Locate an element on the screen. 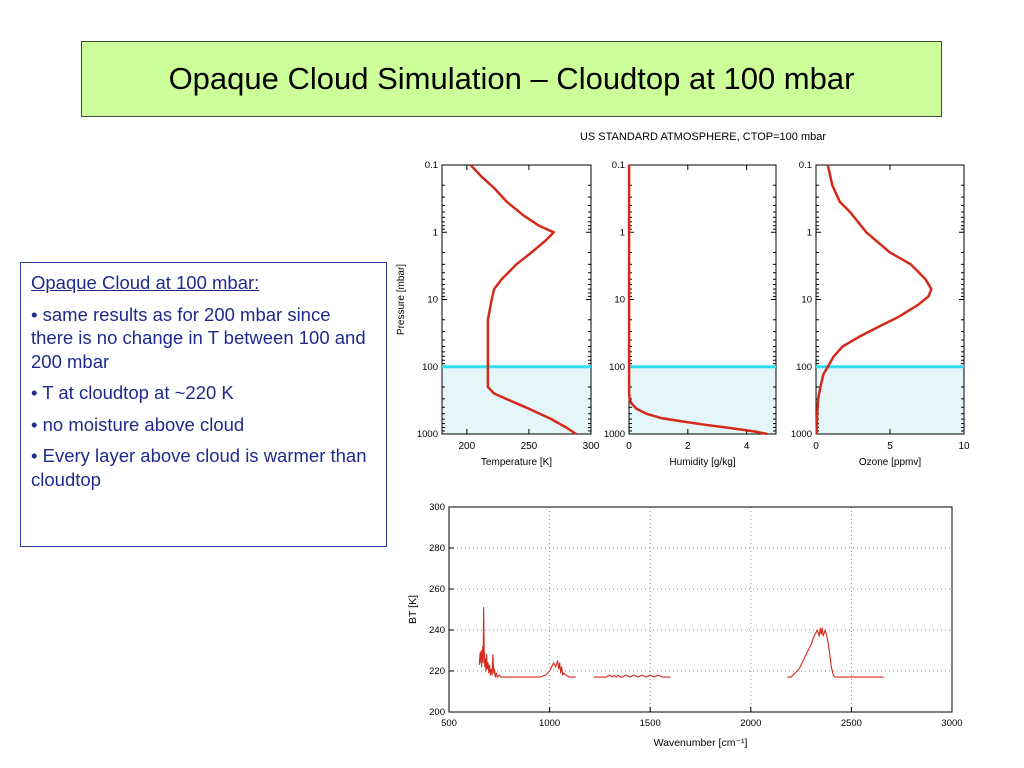  x-tick-label: 200 is located at coordinates (466, 446).